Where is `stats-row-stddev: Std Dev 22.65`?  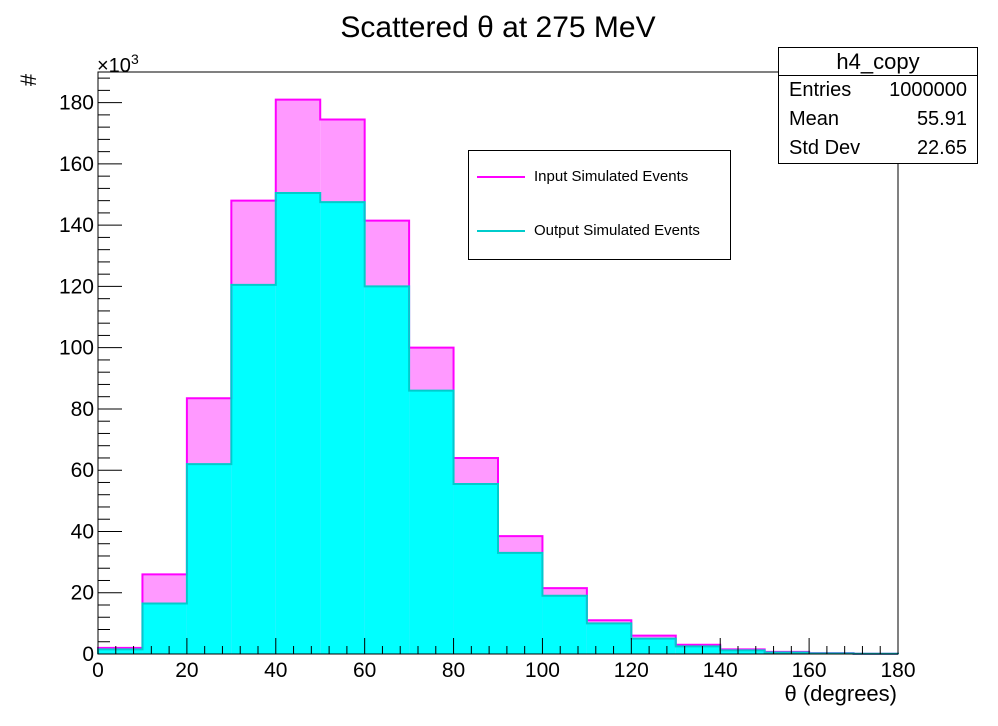 stats-row-stddev: Std Dev 22.65 is located at coordinates (878, 148).